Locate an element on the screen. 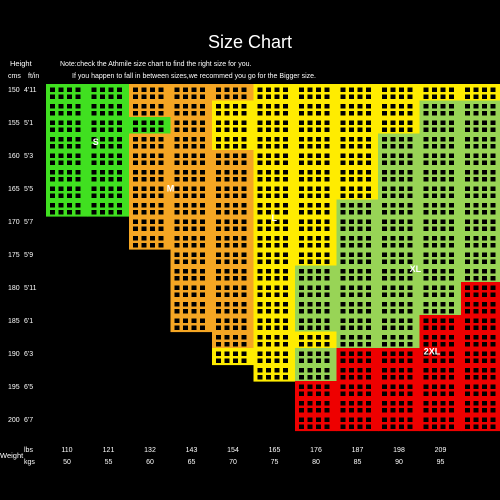 Image resolution: width=500 pixels, height=500 pixels. height-tick-cm: 165 is located at coordinates (14, 189).